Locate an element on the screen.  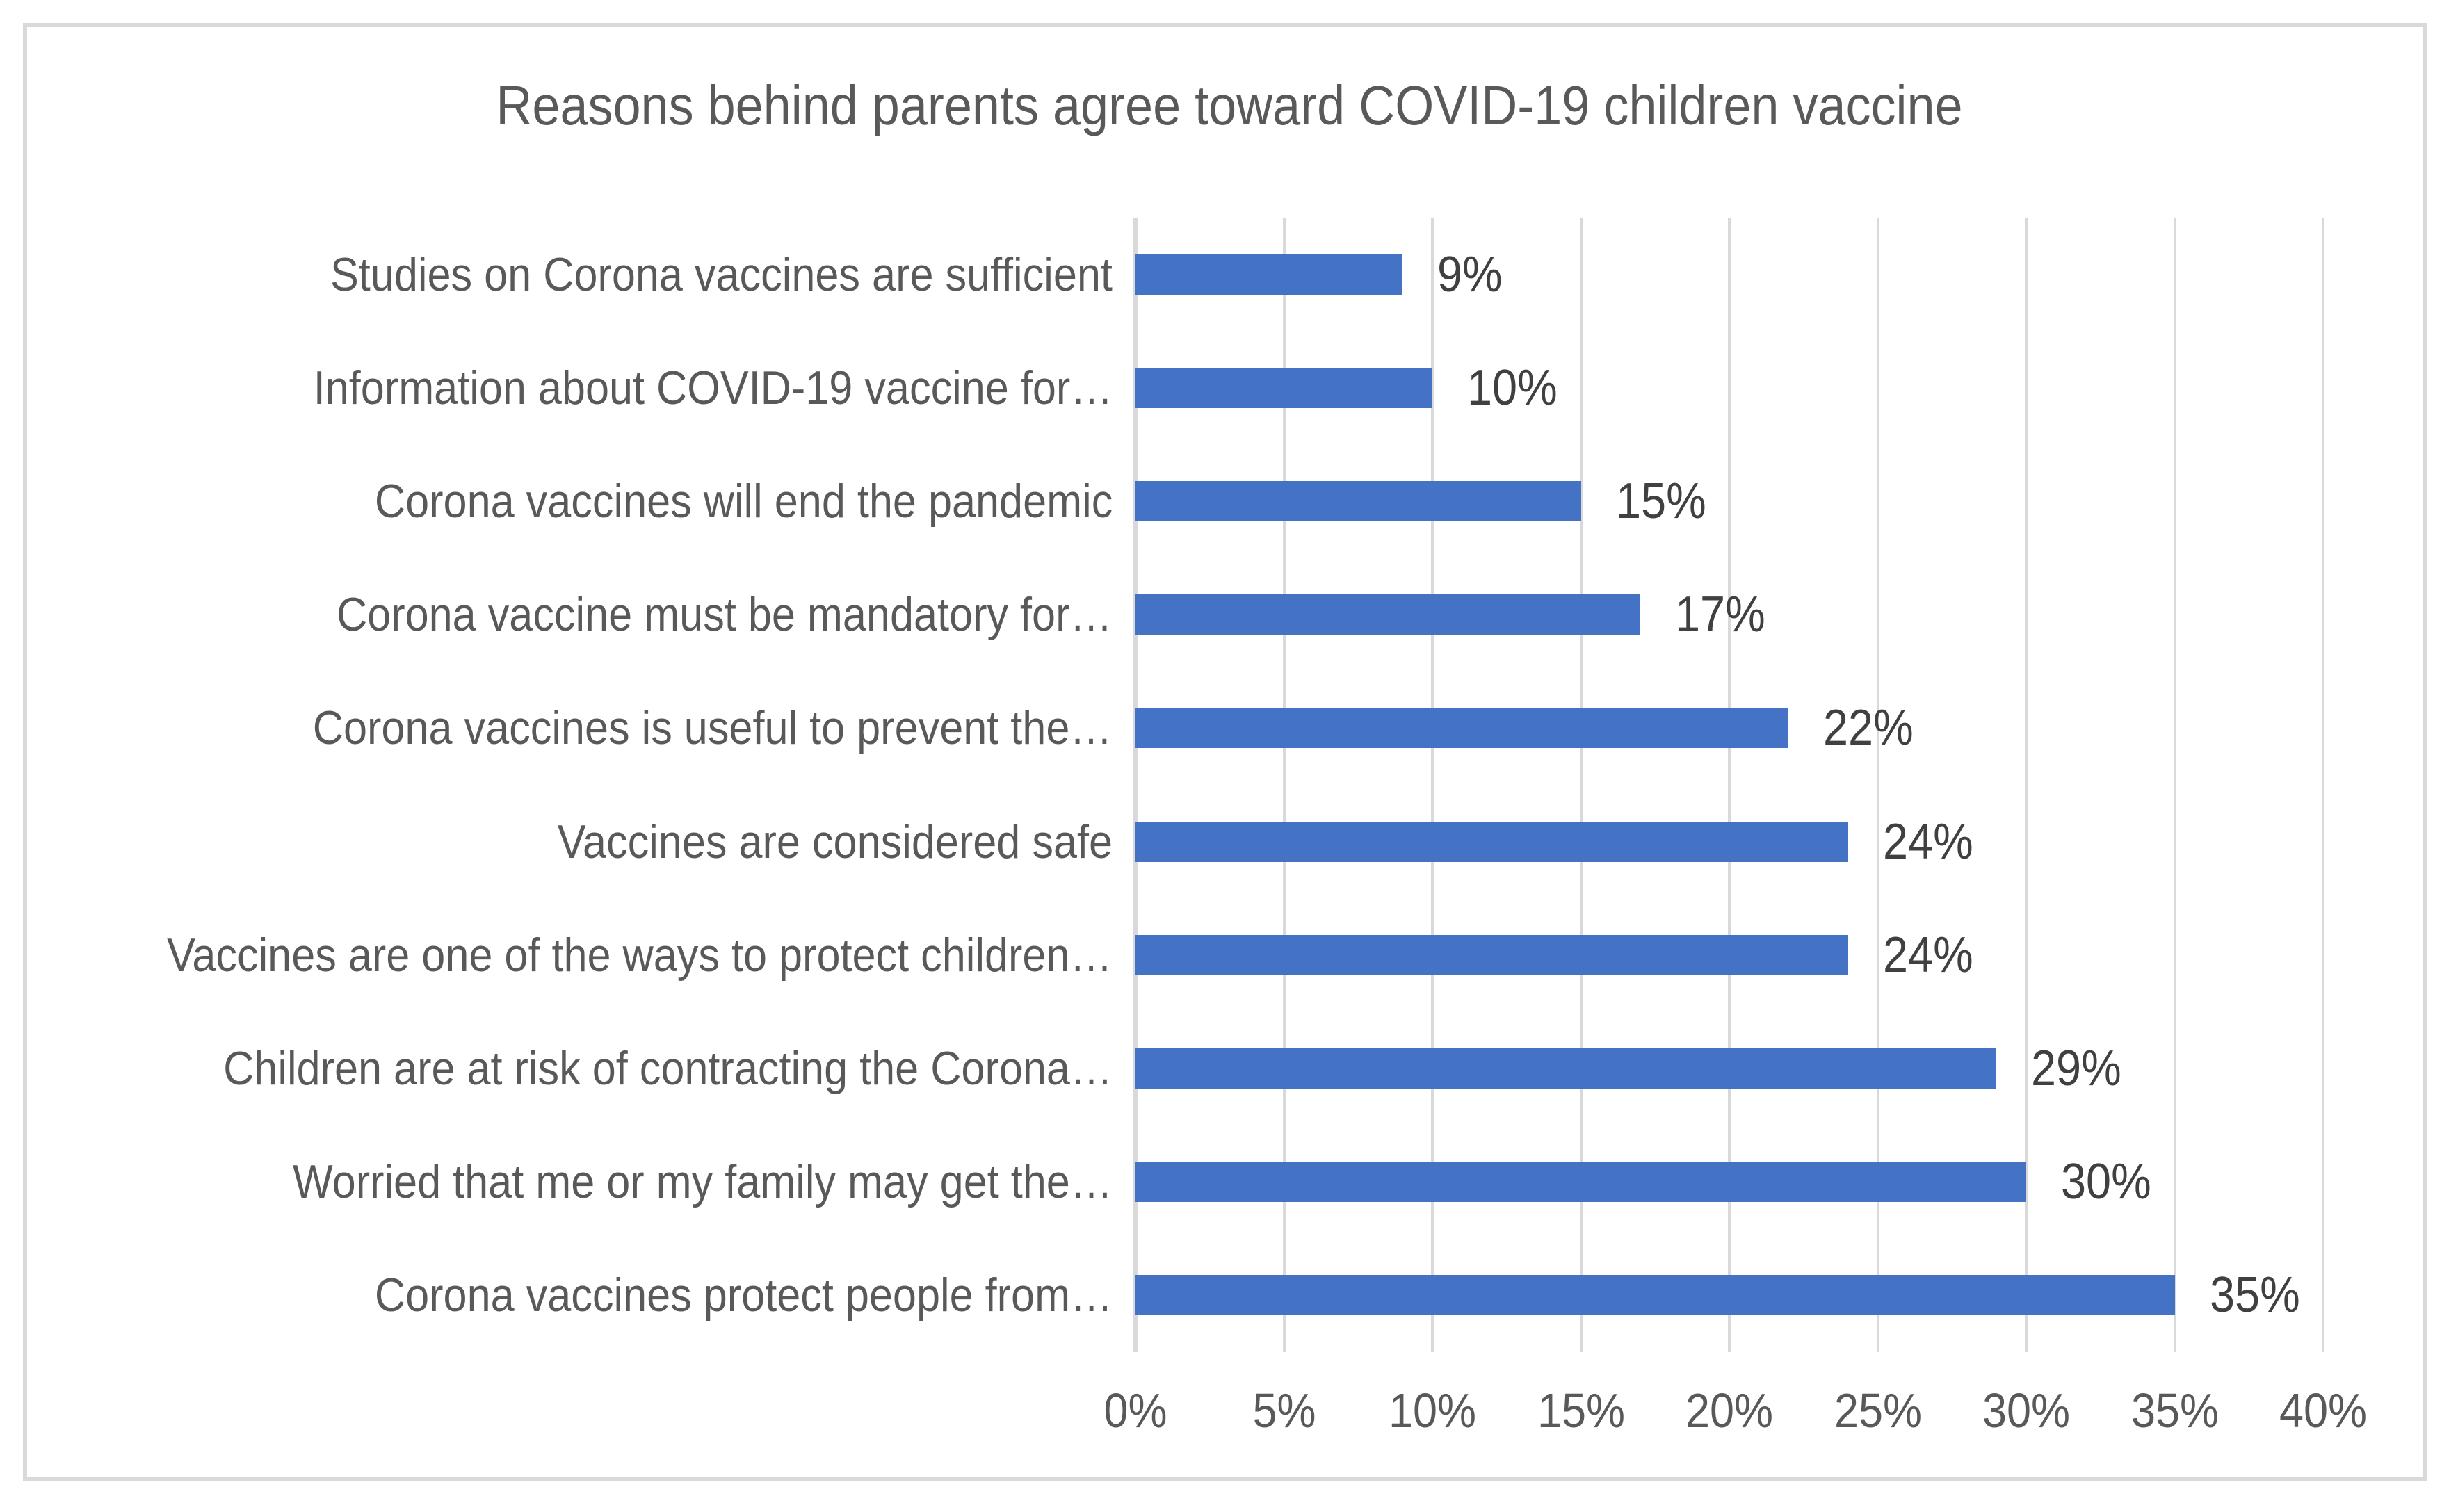
value-label: 9% is located at coordinates (1470, 274).